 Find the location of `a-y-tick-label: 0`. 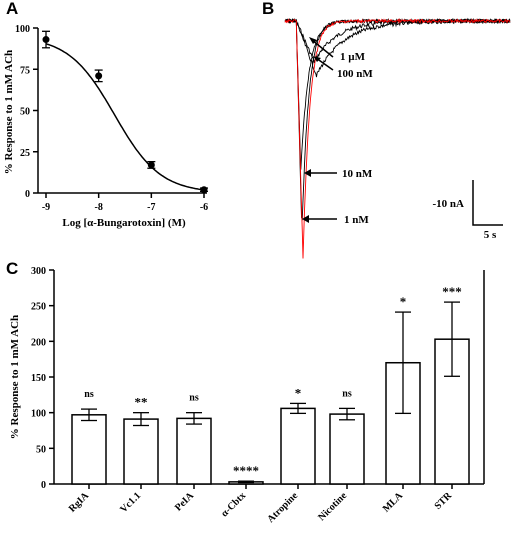

a-y-tick-label: 0 is located at coordinates (27, 194).